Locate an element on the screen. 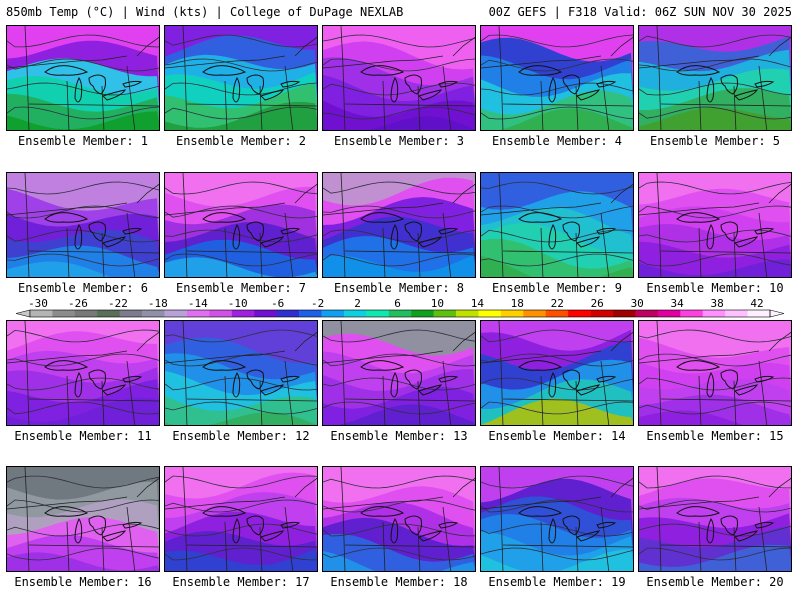 This screenshot has width=800, height=600. colorbar-tick-label: -22 is located at coordinates (117, 303).